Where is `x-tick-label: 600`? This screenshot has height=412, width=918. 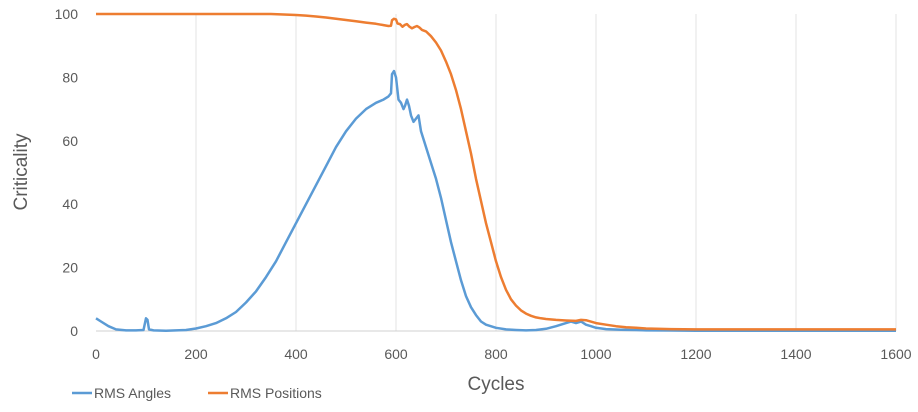
x-tick-label: 600 is located at coordinates (396, 354).